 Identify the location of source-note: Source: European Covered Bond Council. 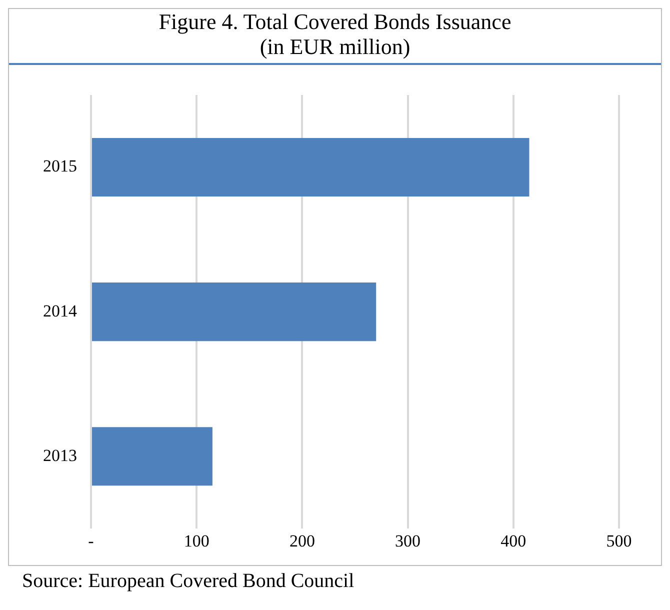
(189, 581).